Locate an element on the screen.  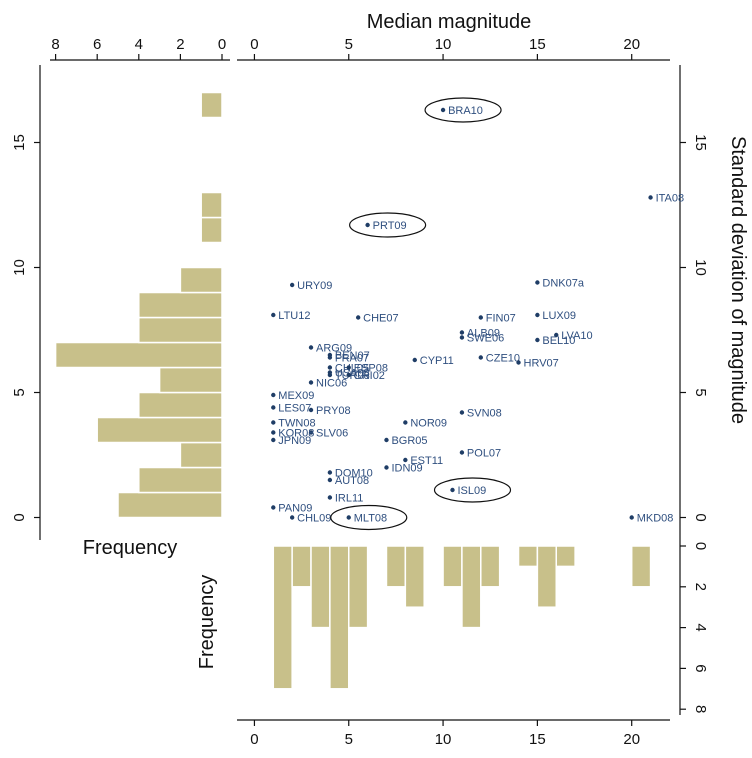
point-label-lva10: LVA10 is located at coordinates (576, 336).